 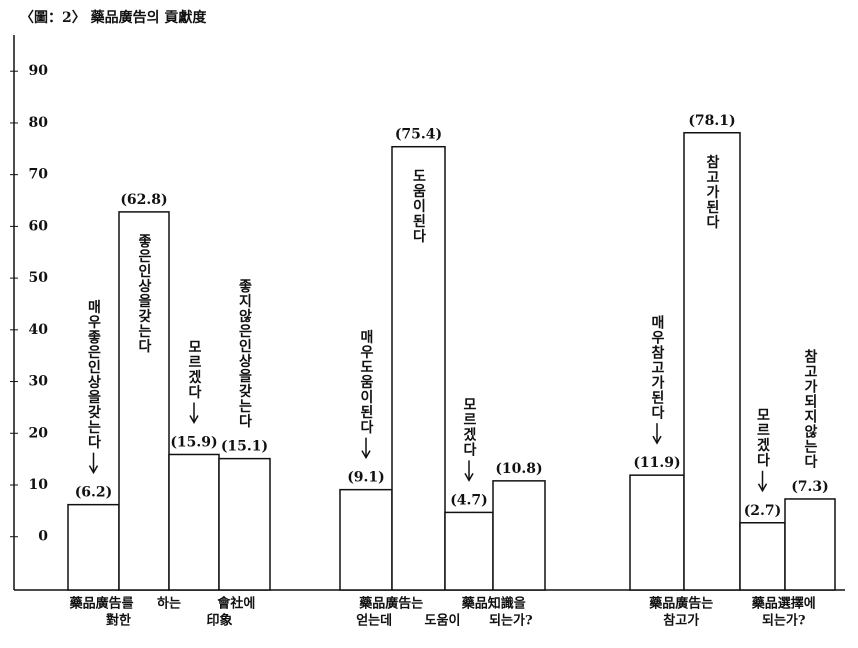 I want to click on value-label: (9.1), so click(x=366, y=478).